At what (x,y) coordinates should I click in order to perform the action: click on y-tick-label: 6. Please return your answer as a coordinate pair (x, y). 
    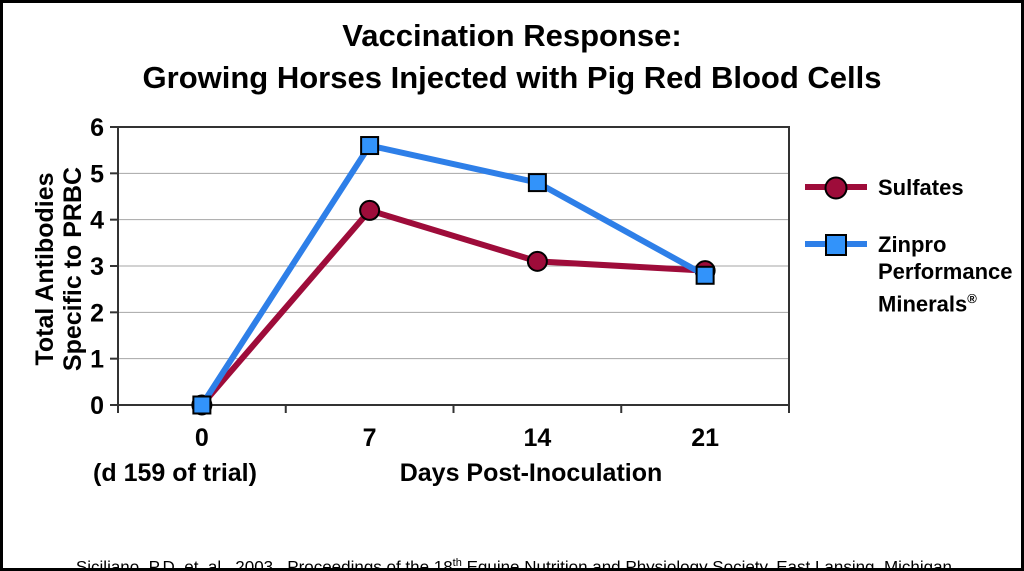
    Looking at the image, I should click on (97, 128).